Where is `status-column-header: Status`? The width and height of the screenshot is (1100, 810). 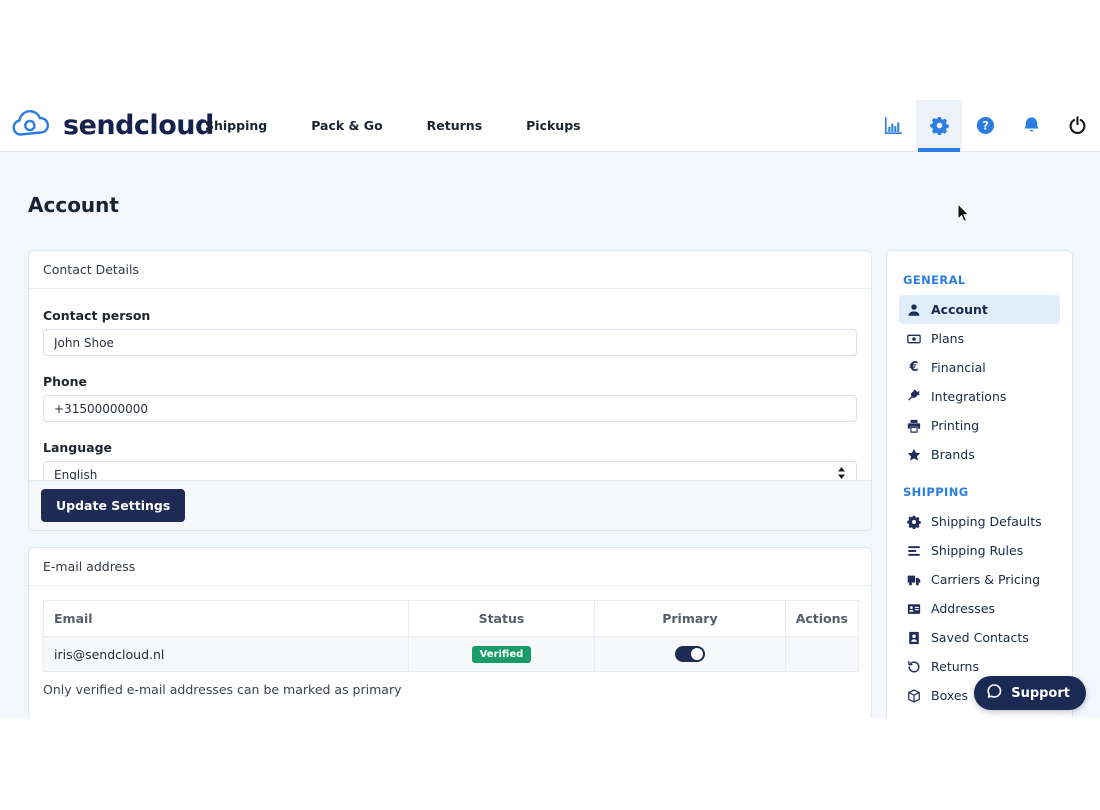
status-column-header: Status is located at coordinates (501, 618).